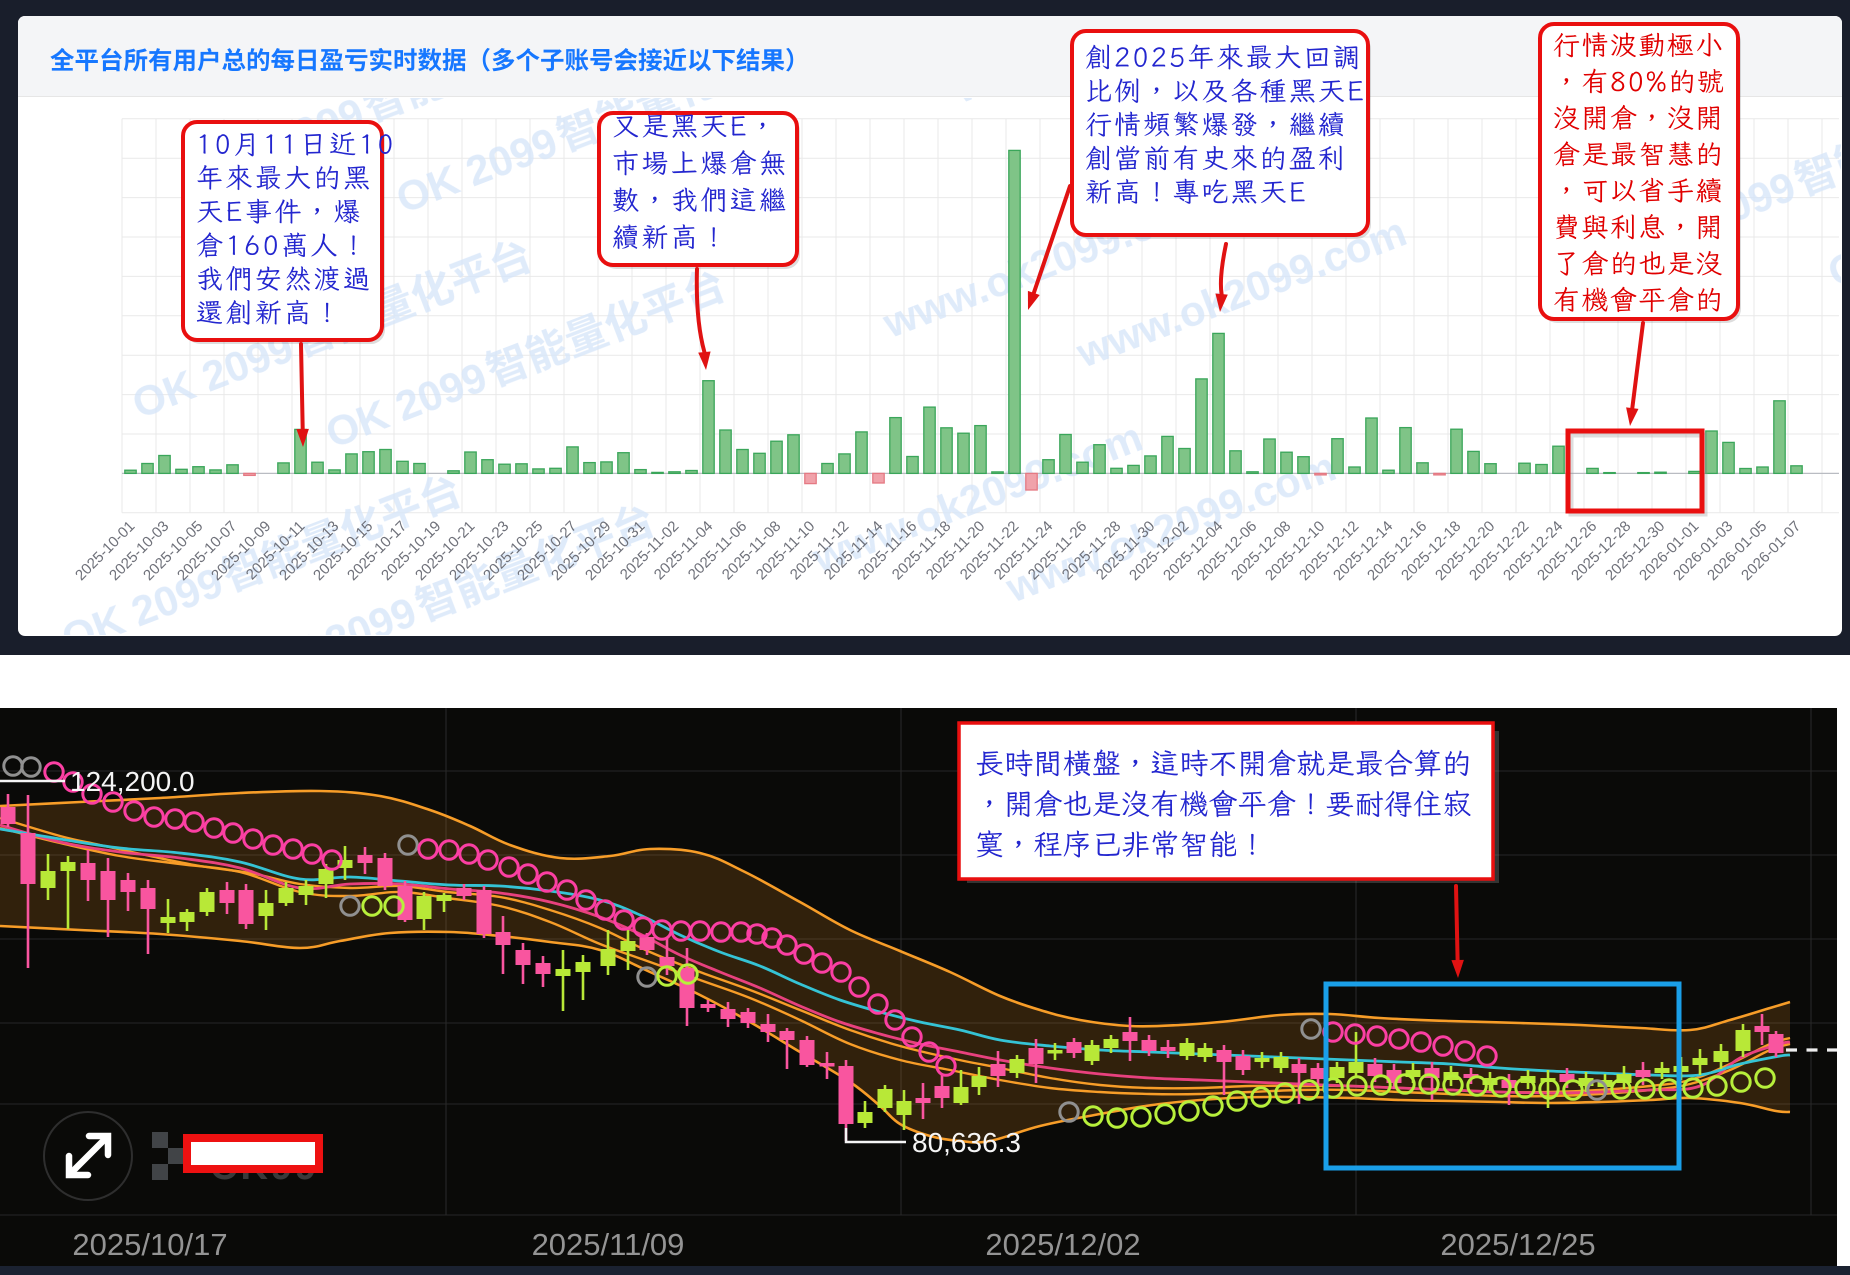  I want to click on svg-text: 2025/10/17, so click(149, 1244).